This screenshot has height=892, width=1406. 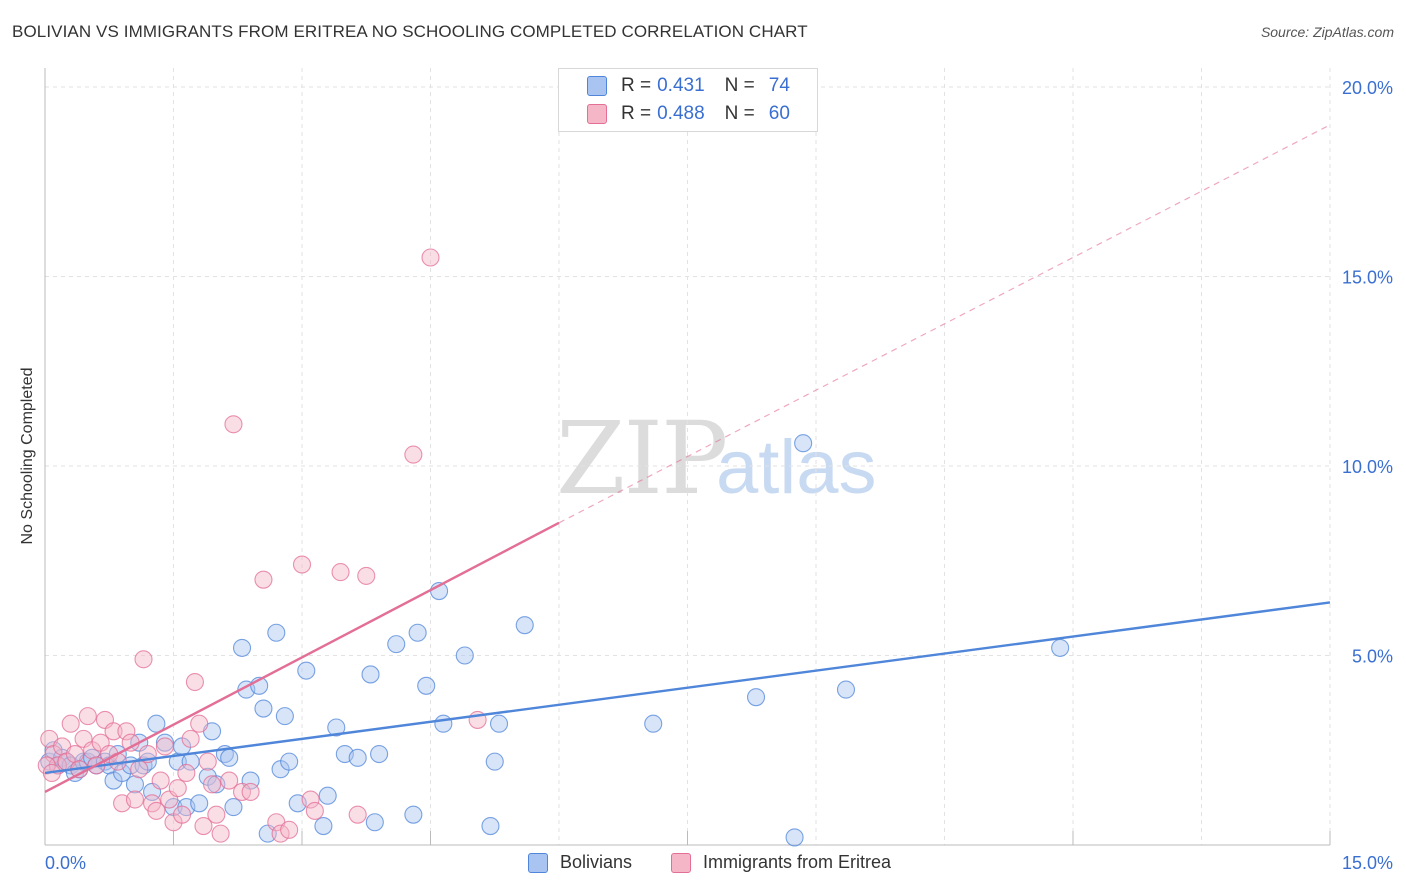 I want to click on source-label: Source: ZipAtlas.com, so click(x=1327, y=32).